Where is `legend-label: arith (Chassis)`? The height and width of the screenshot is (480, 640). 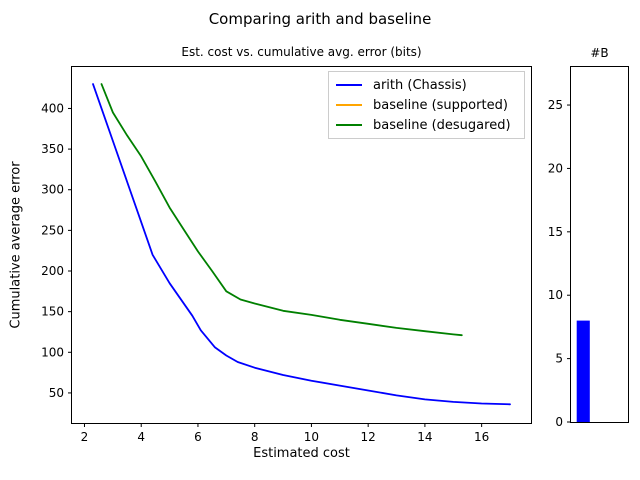
legend-label: arith (Chassis) is located at coordinates (420, 85).